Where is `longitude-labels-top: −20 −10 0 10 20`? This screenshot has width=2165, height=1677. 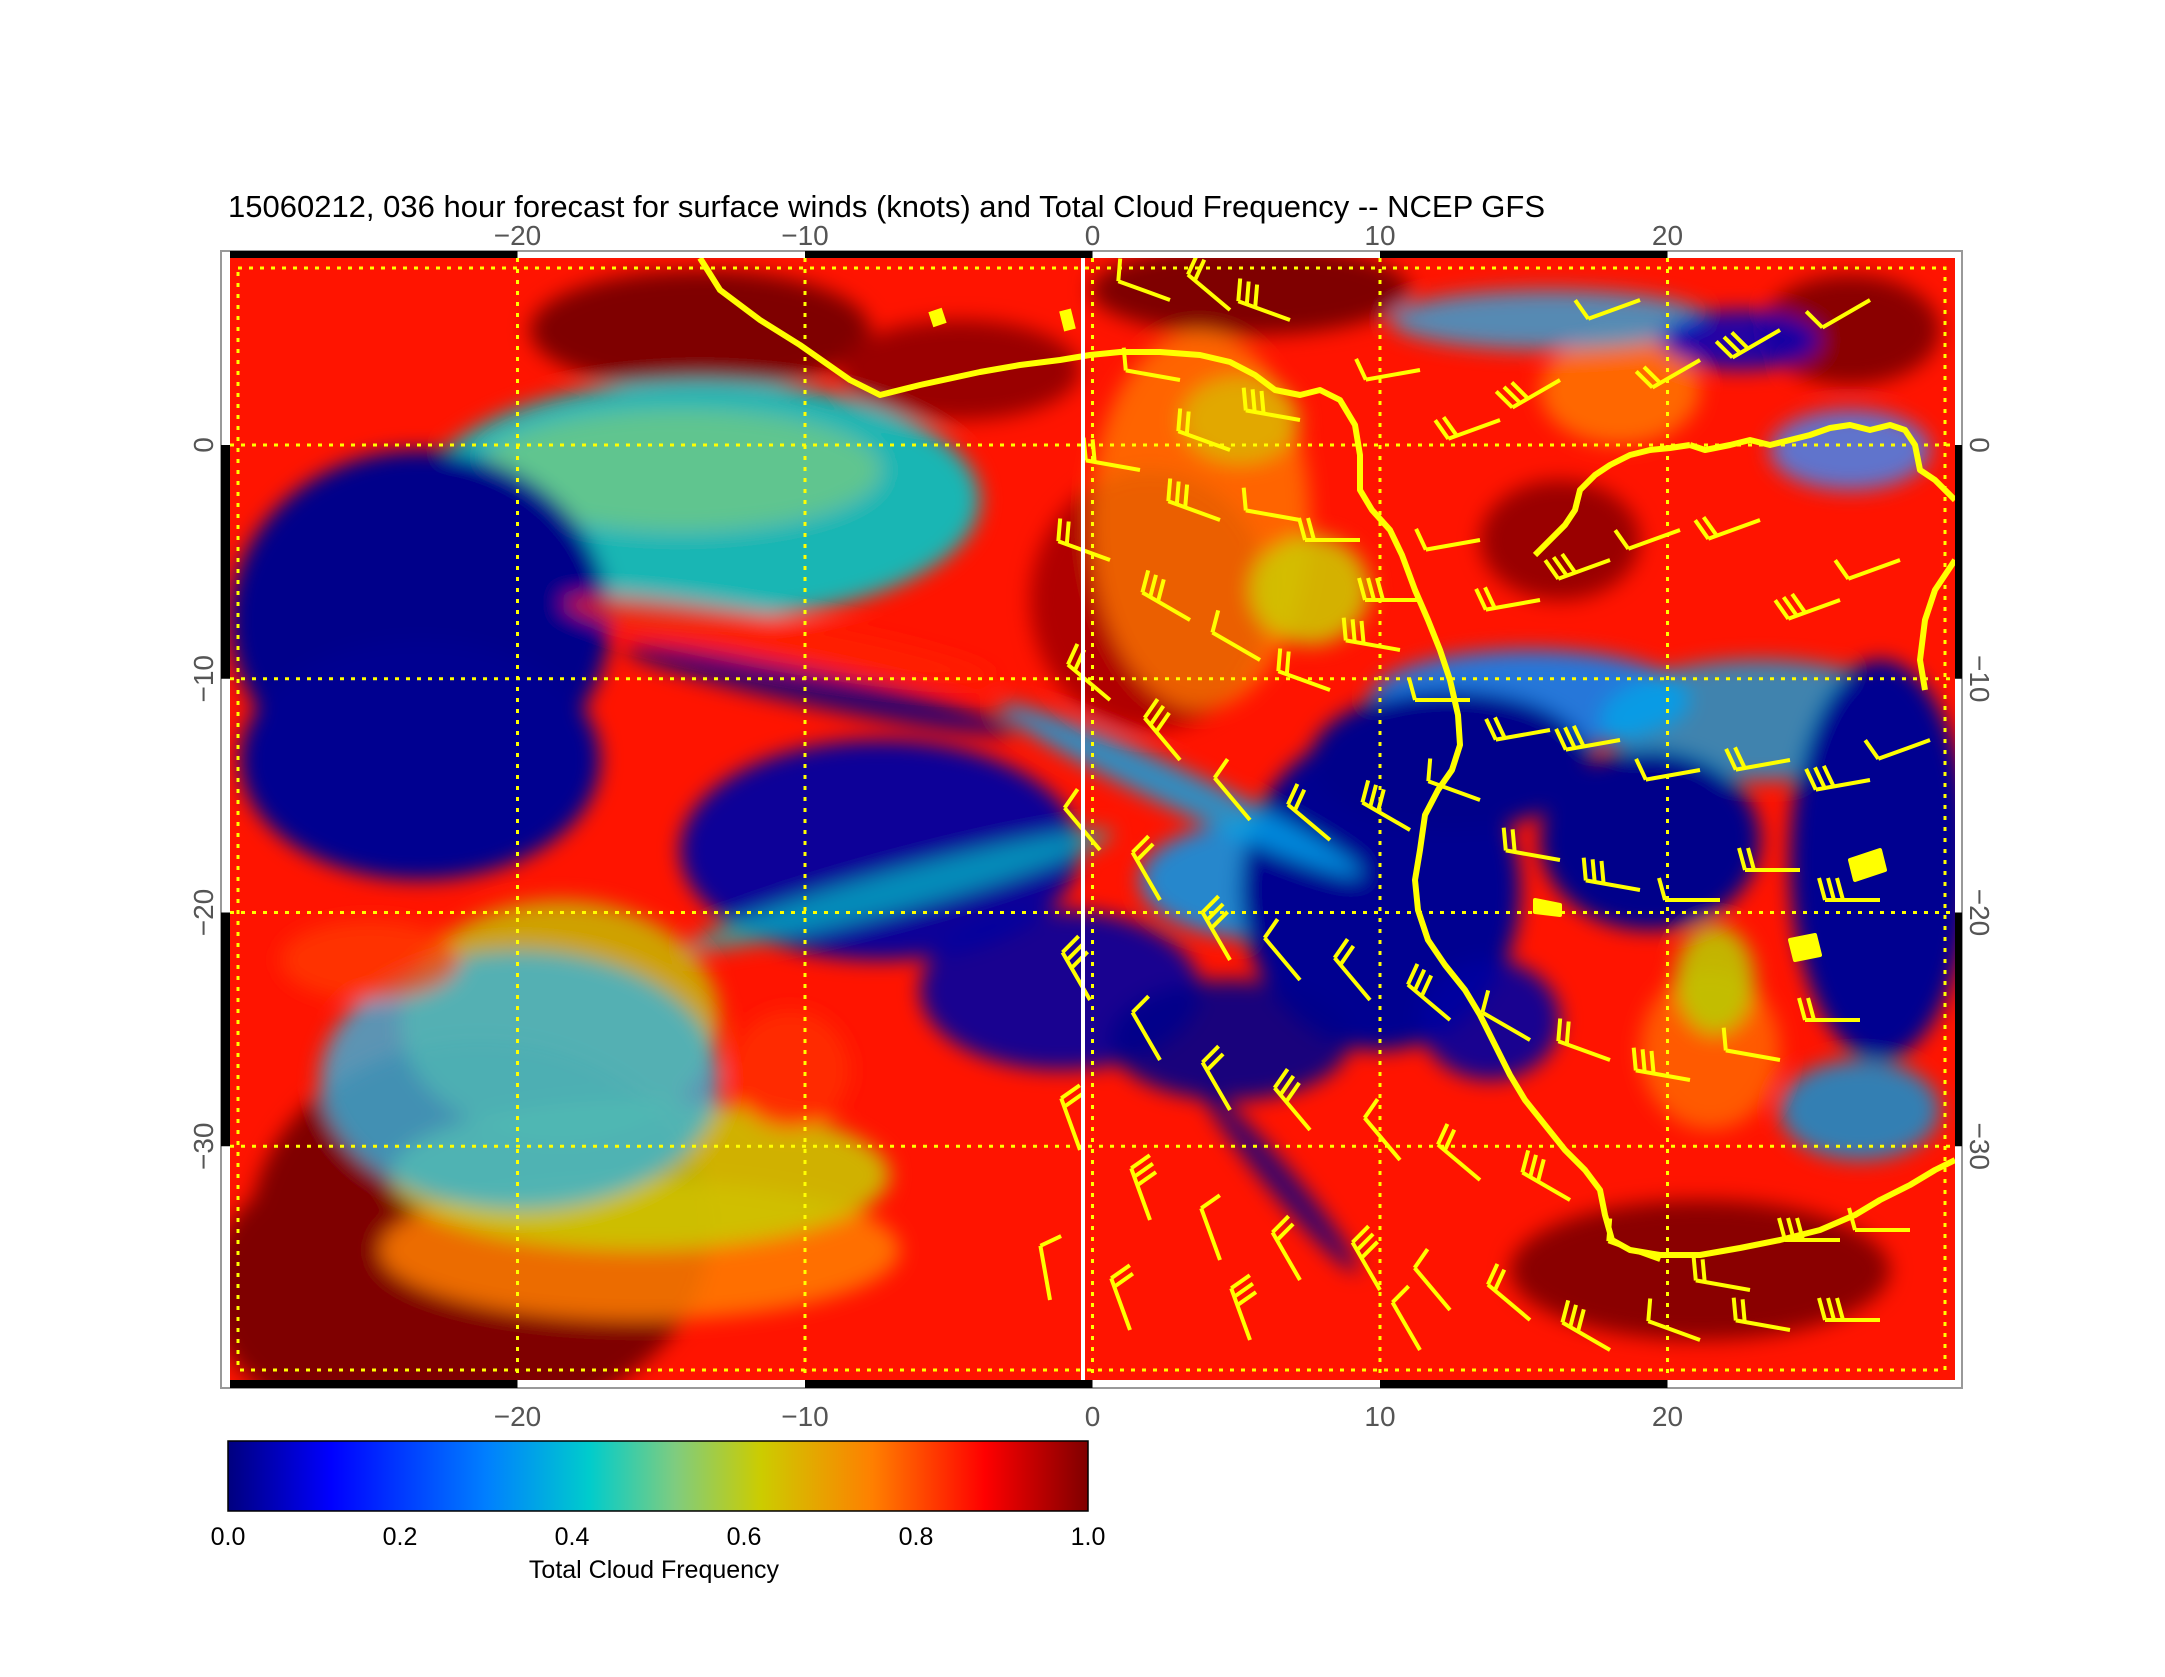
longitude-labels-top: −20 −10 0 10 20 is located at coordinates (1088, 235).